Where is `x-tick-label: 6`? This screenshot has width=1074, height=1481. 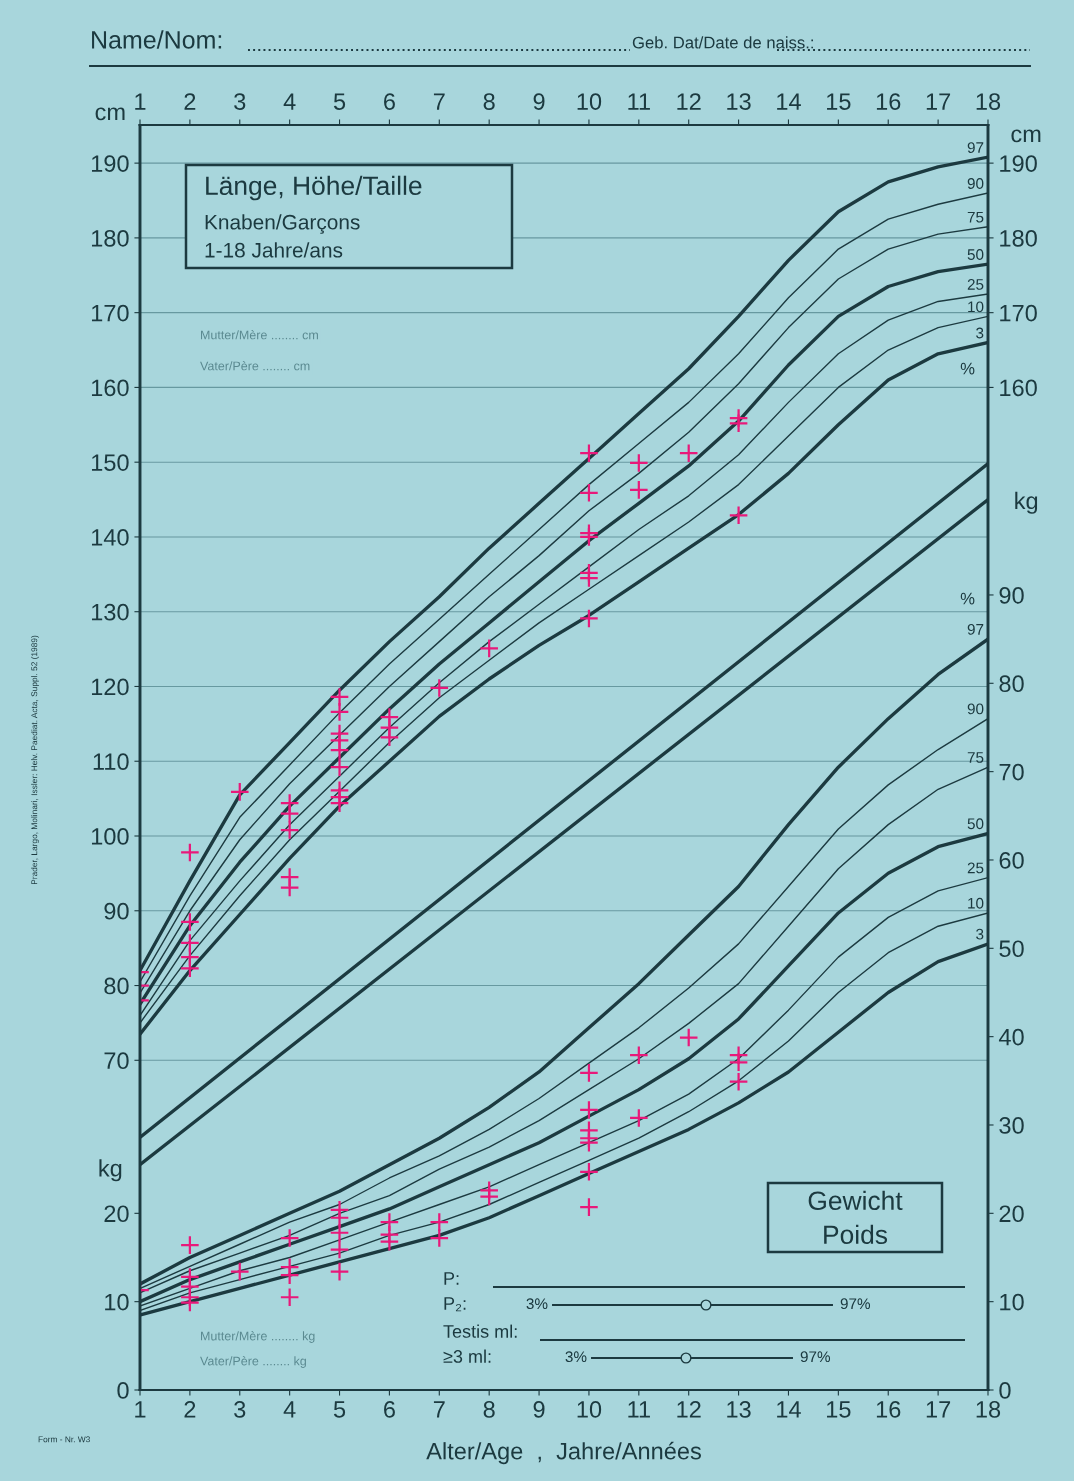 x-tick-label: 6 is located at coordinates (389, 1409).